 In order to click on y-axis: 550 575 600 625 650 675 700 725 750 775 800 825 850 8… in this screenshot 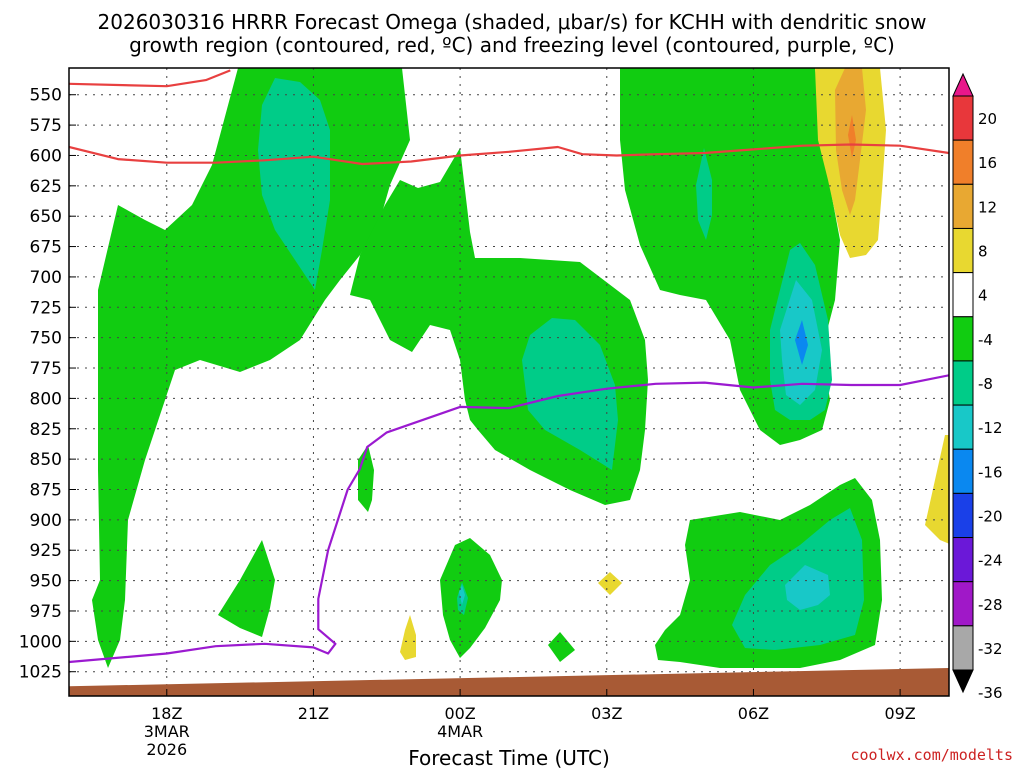, I will do `click(47, 384)`.